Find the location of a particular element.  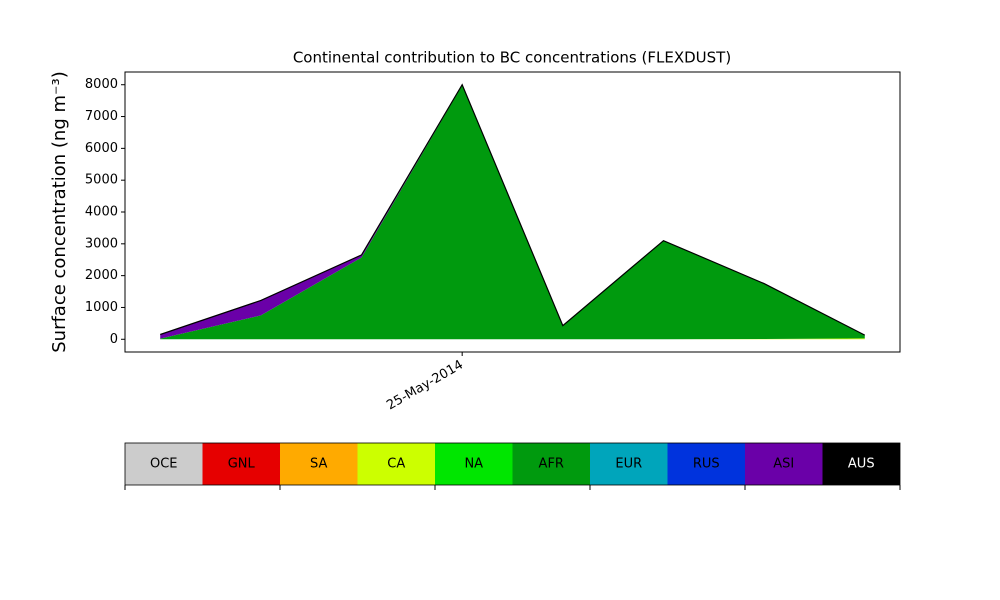

y-tick-label: 4000 is located at coordinates (101, 212).